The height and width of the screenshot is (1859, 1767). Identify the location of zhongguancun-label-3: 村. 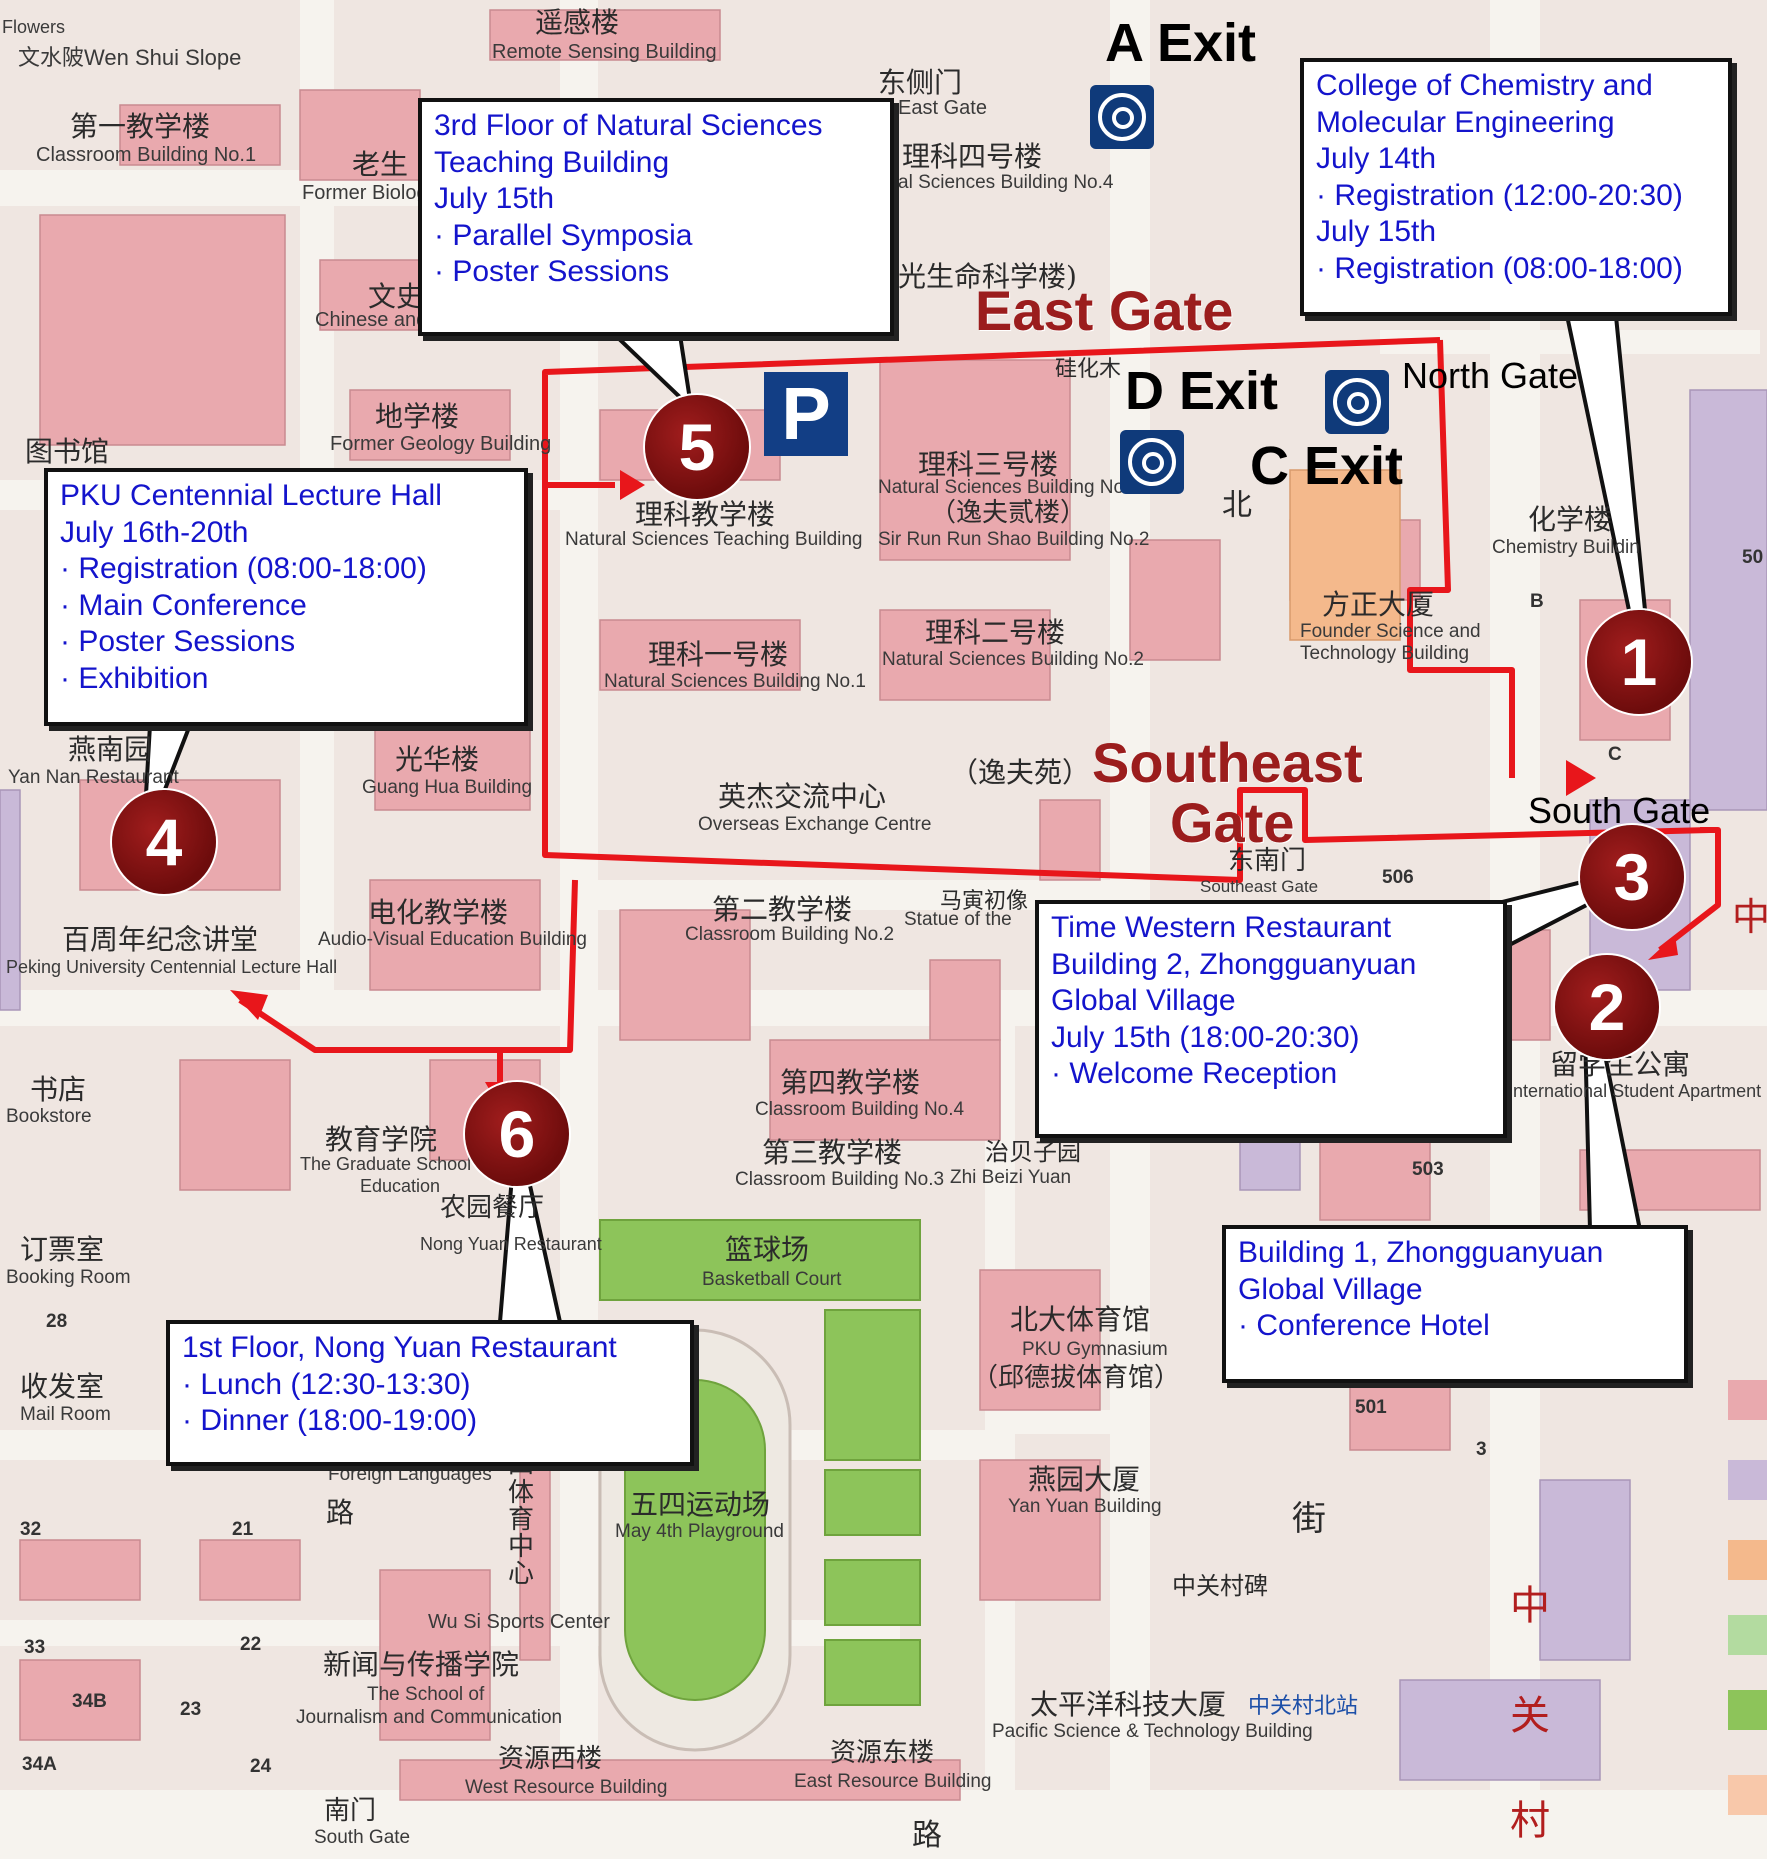
(1530, 1821).